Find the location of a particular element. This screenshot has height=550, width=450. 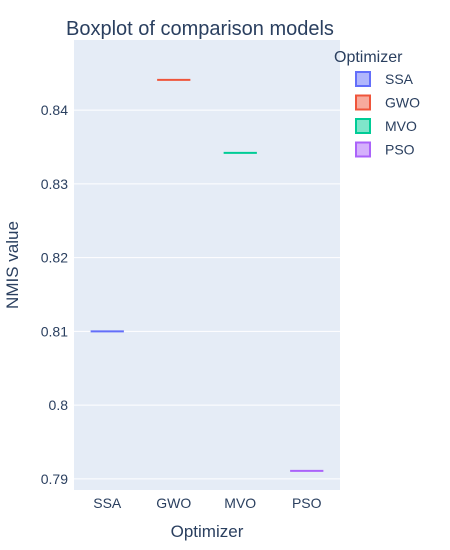

y-tick-label: 0.83 is located at coordinates (54, 184).